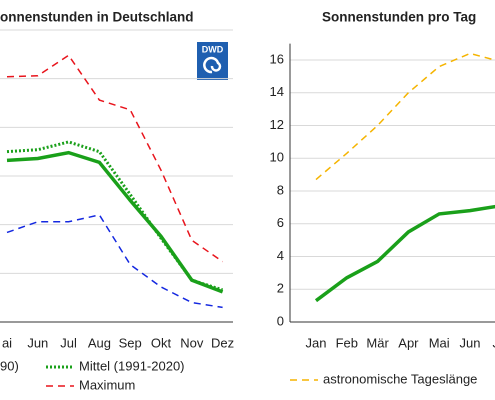  Describe the element at coordinates (277, 157) in the screenshot. I see `y-tick-label: 10` at that location.